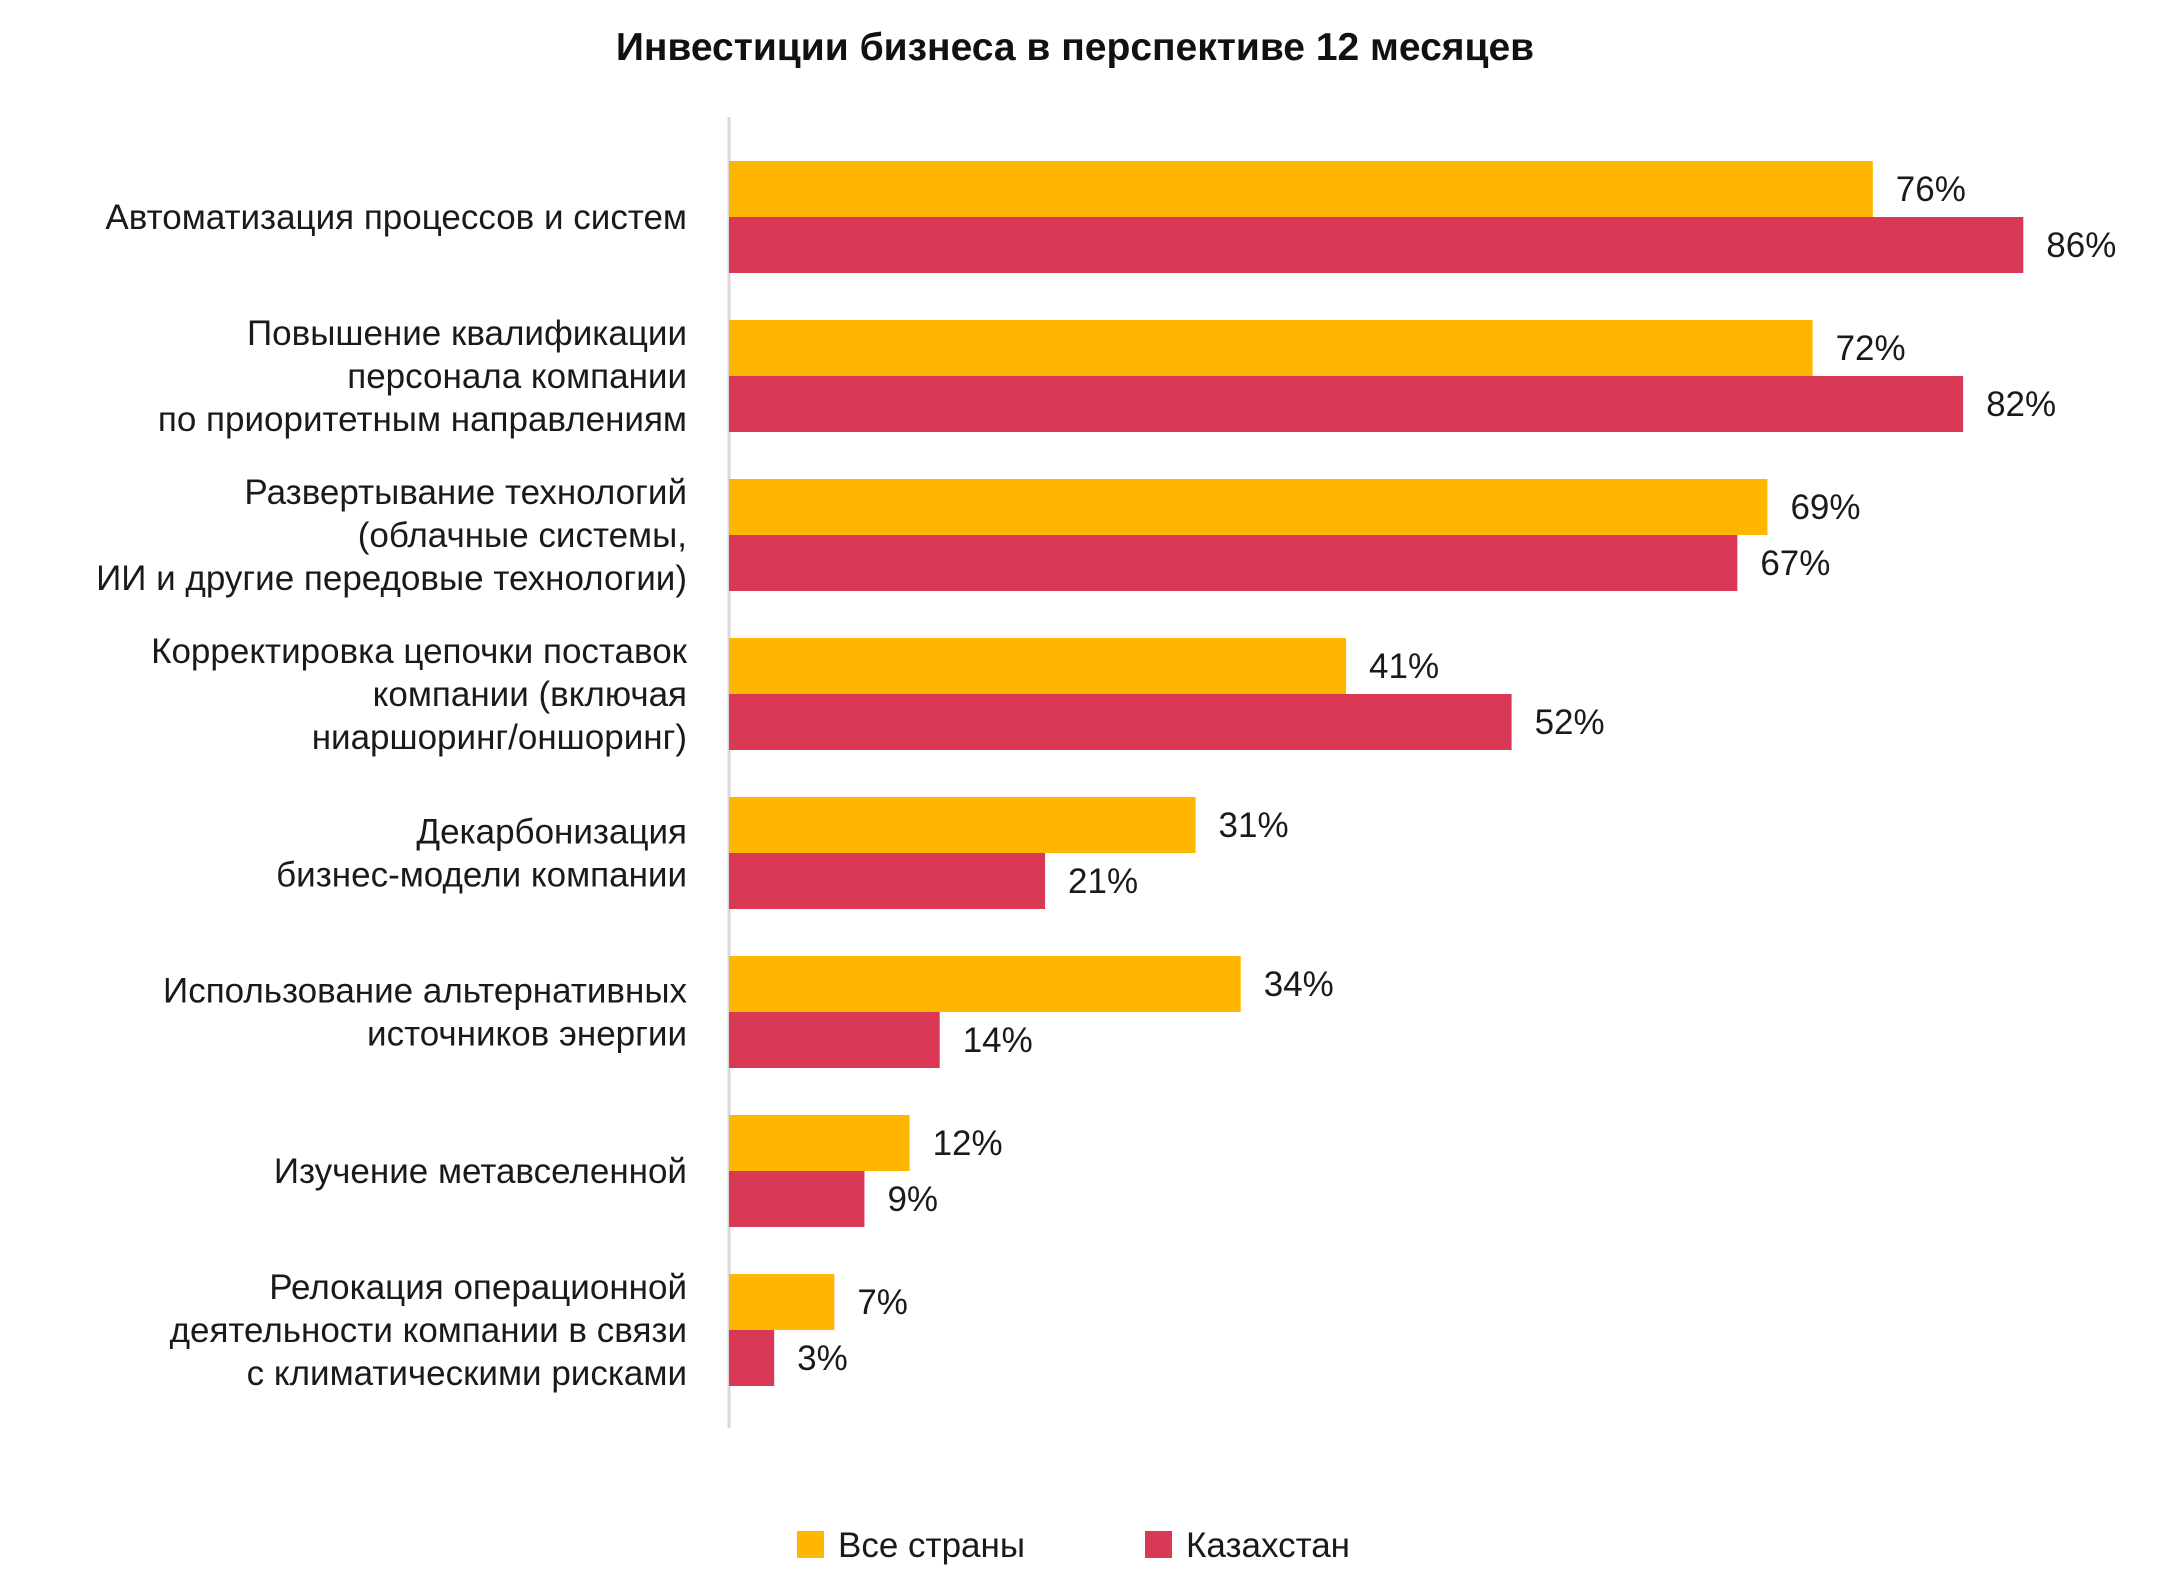 Image resolution: width=2160 pixels, height=1577 pixels. Describe the element at coordinates (467, 333) in the screenshot. I see `category-label-line: Повышение квалификации` at that location.